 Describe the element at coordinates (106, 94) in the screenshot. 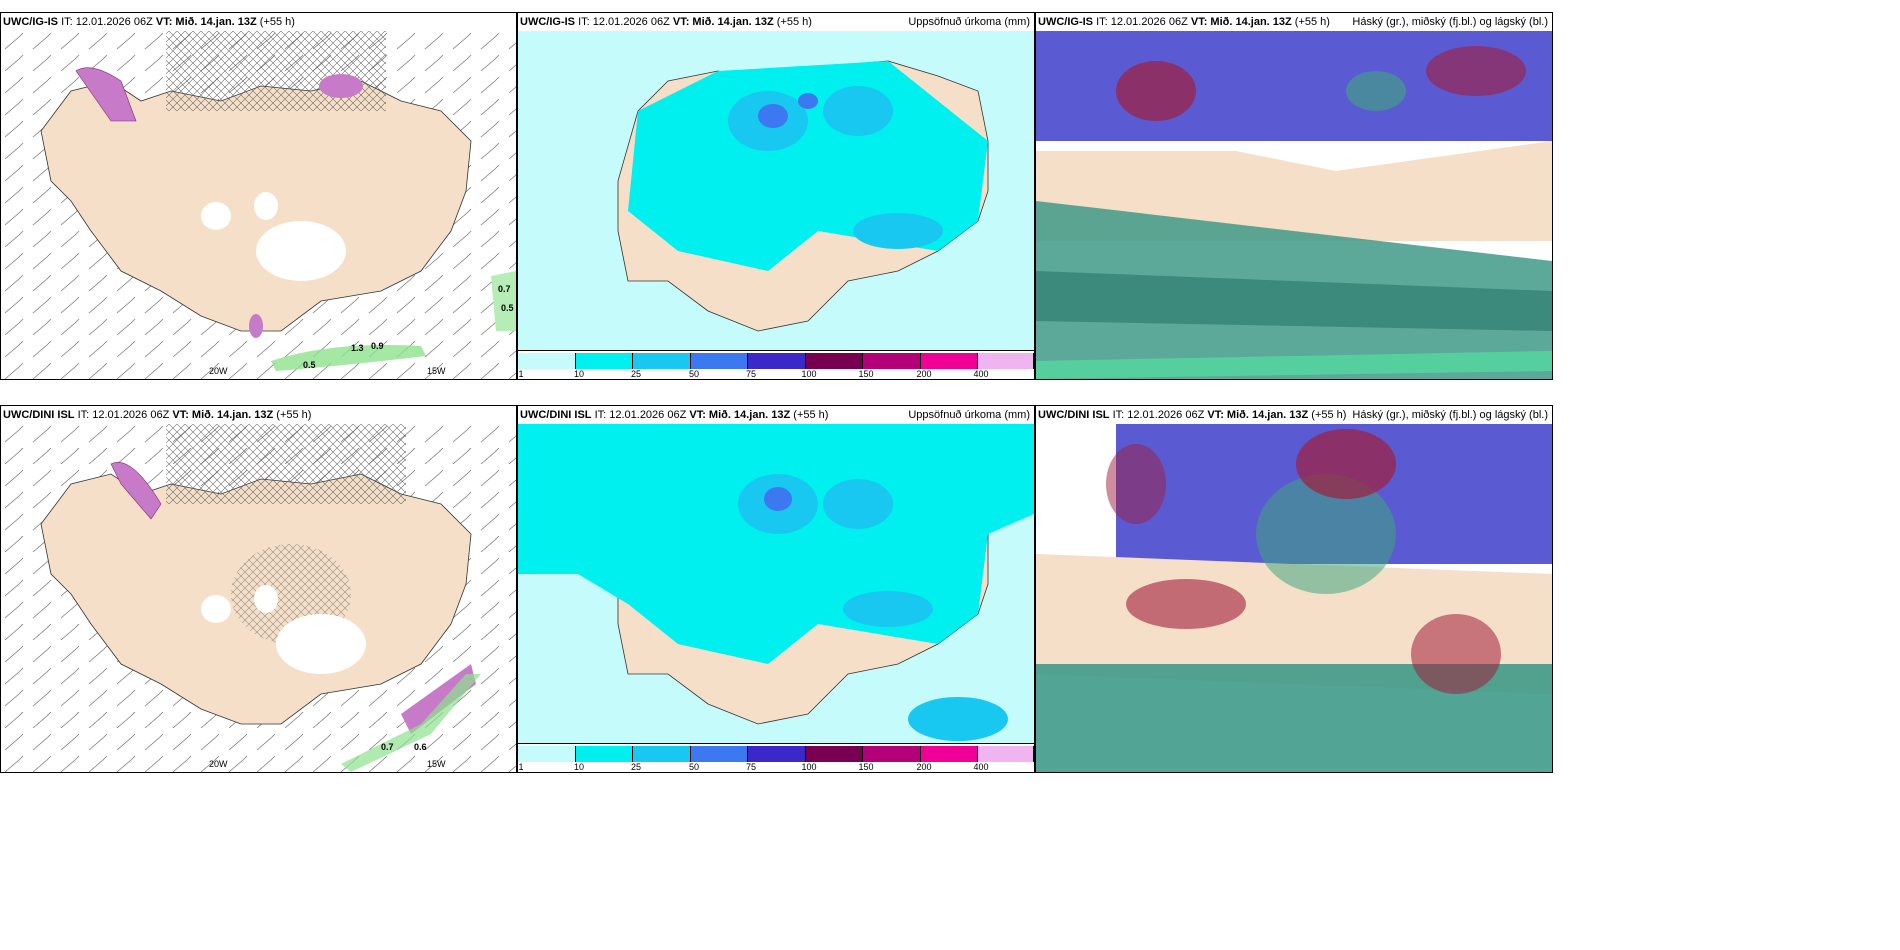

I see `precip-type-area` at that location.